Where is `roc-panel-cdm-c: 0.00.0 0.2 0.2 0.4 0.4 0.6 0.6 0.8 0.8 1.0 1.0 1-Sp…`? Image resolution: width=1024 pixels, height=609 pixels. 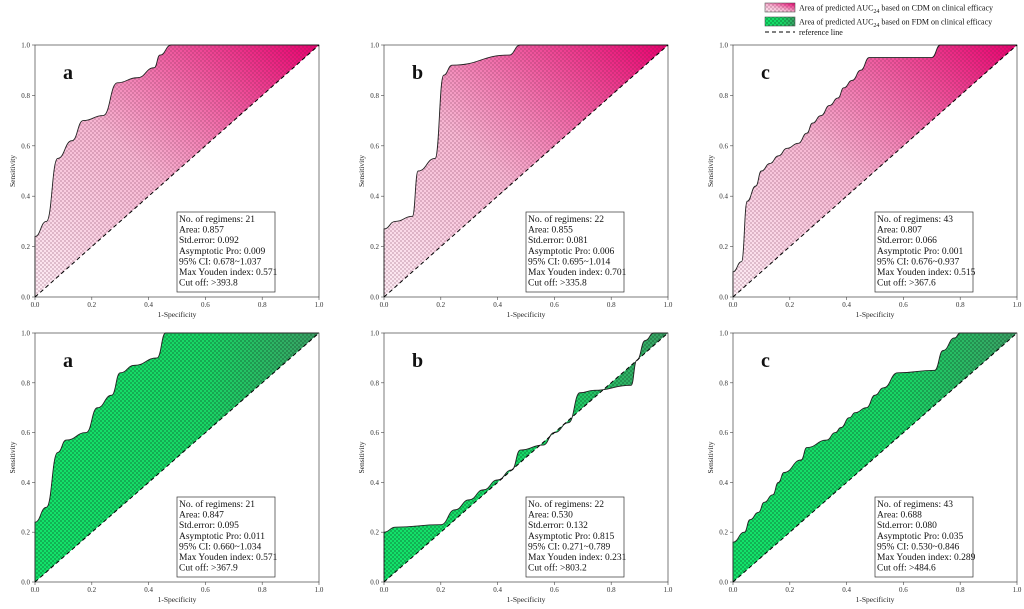
roc-panel-cdm-c: 0.00.0 0.2 0.2 0.4 0.4 0.6 0.6 0.8 0.8 1.0 1.0 1-Sp… is located at coordinates (864, 181).